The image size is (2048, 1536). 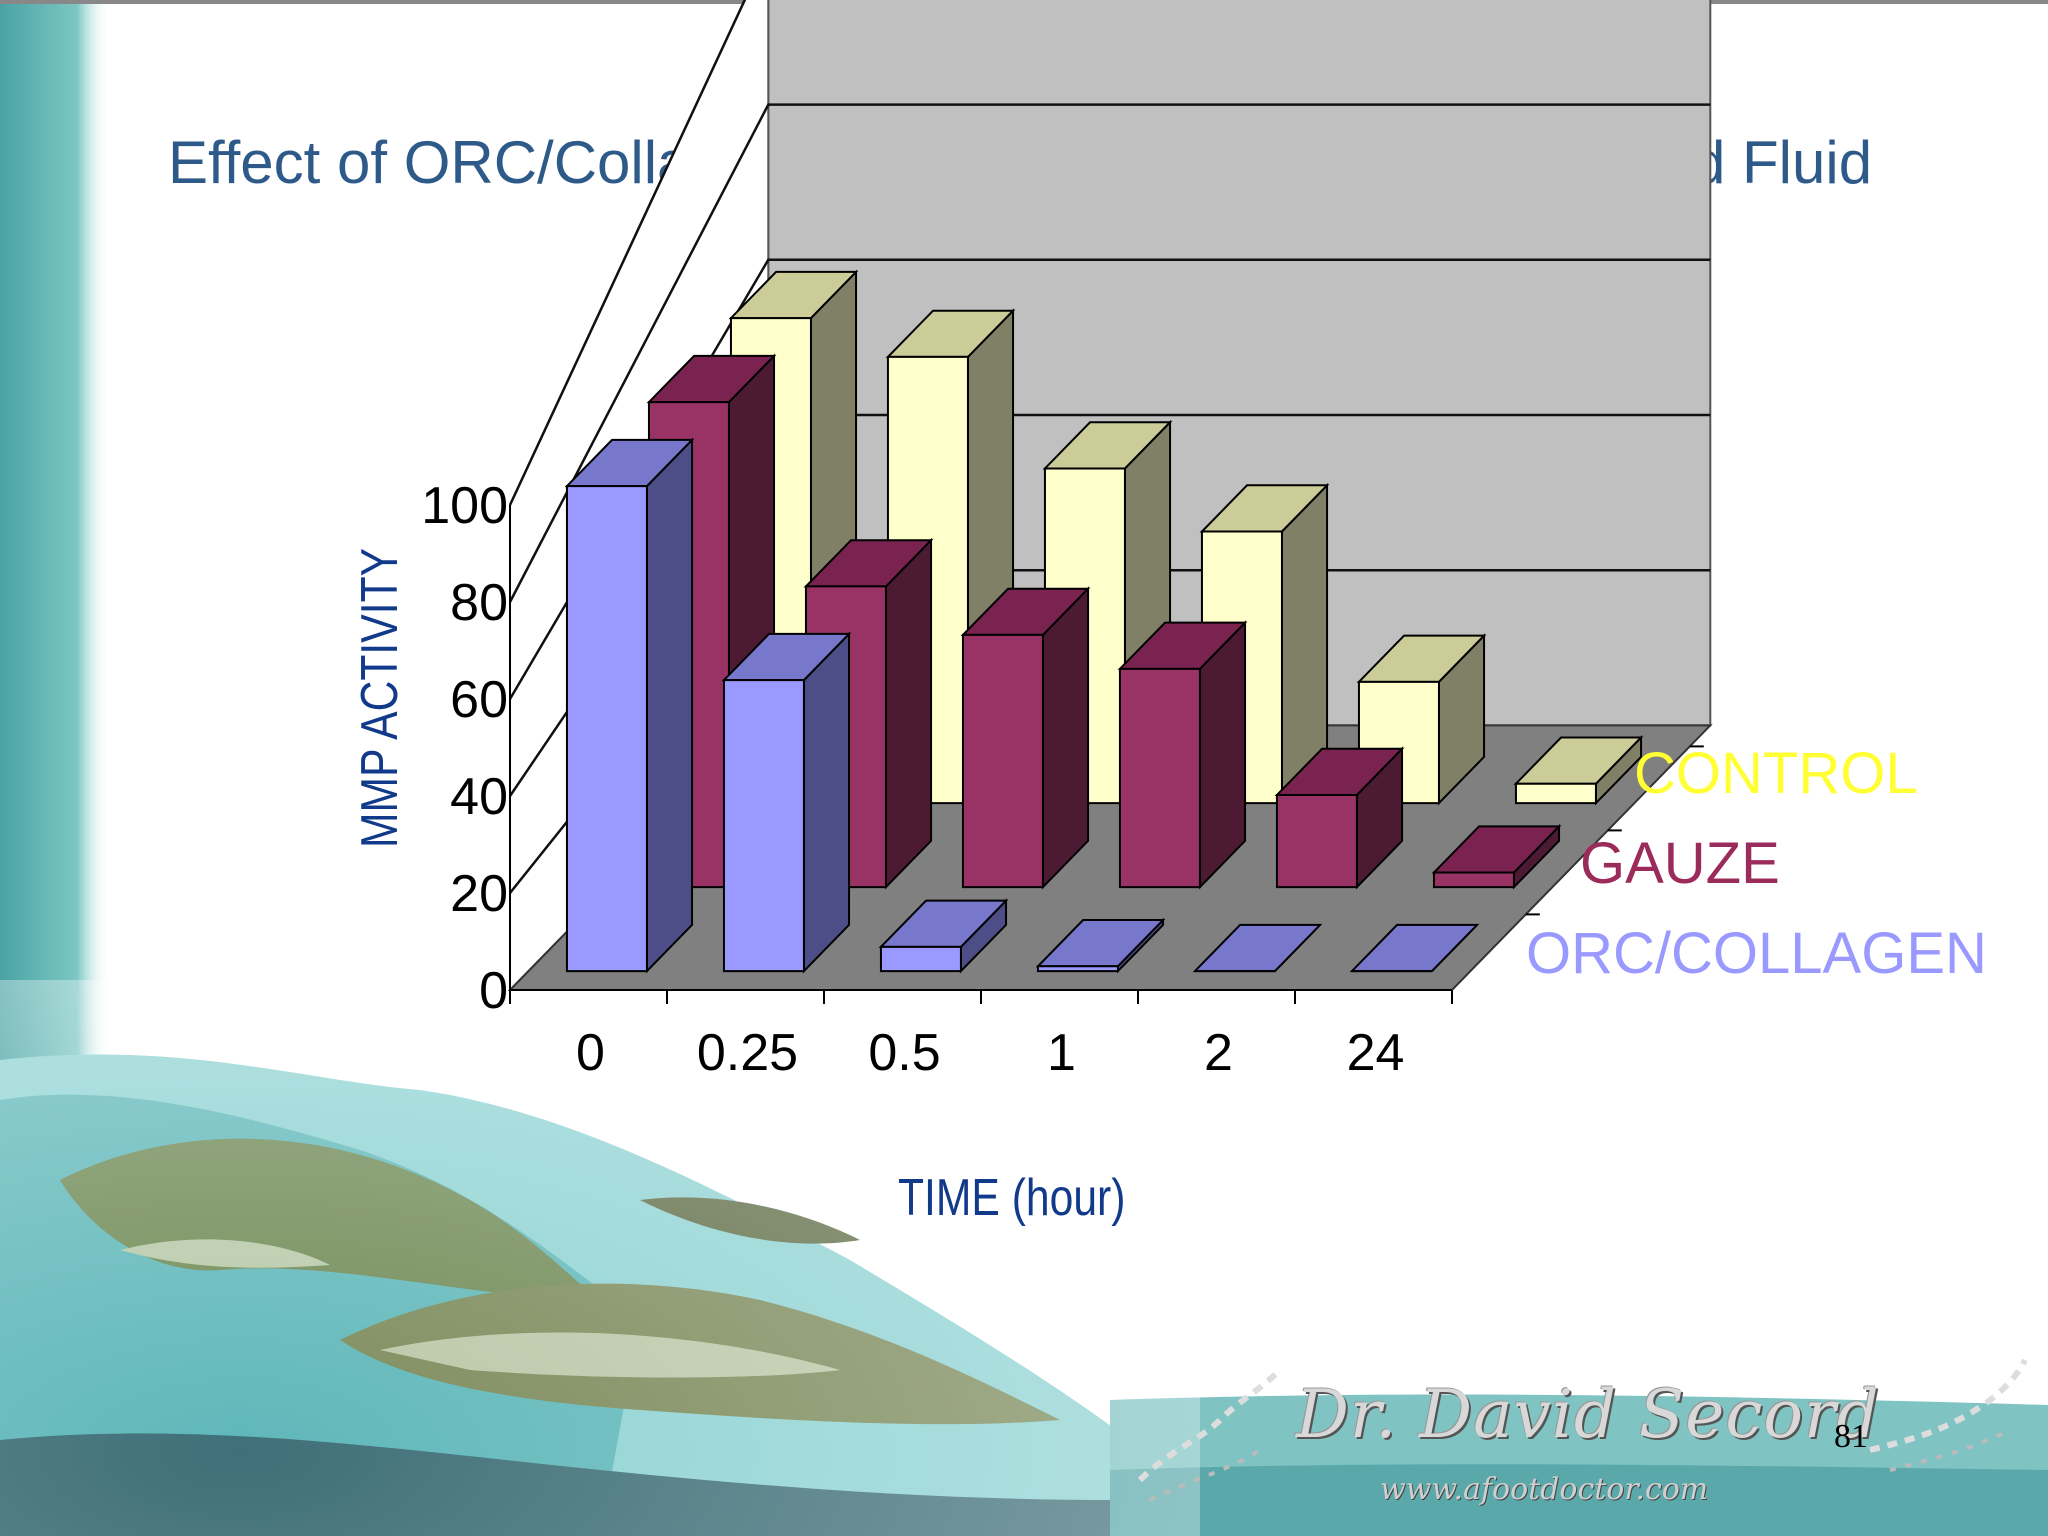 What do you see at coordinates (464, 506) in the screenshot?
I see `y-tick-label: 100` at bounding box center [464, 506].